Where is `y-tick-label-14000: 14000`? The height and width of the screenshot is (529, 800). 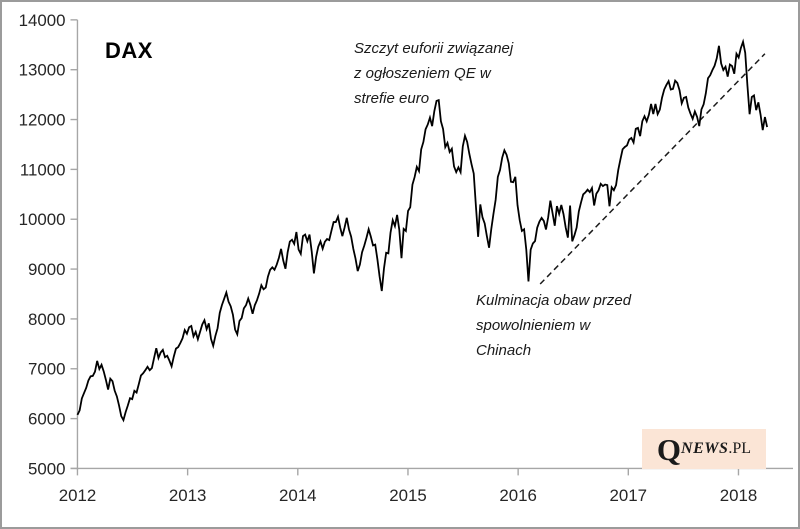 y-tick-label-14000: 14000 is located at coordinates (42, 20).